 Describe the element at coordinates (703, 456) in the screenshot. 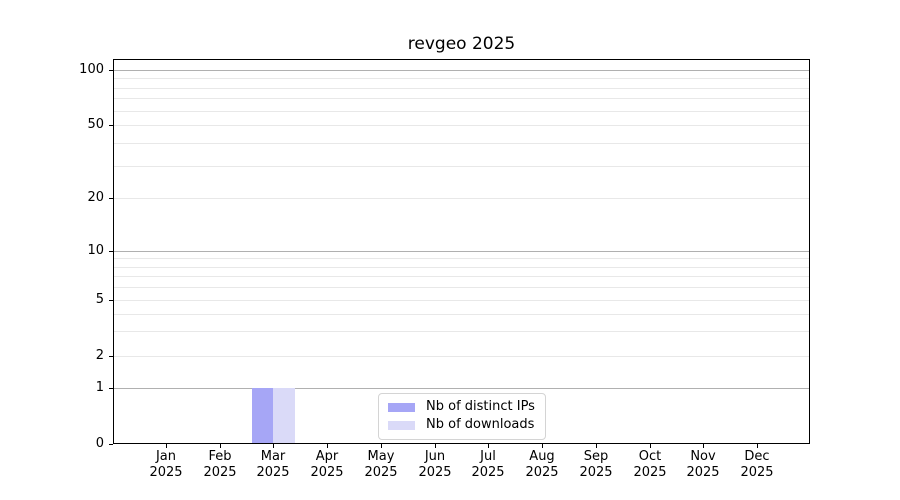

I see `x-tick-month: Nov` at that location.